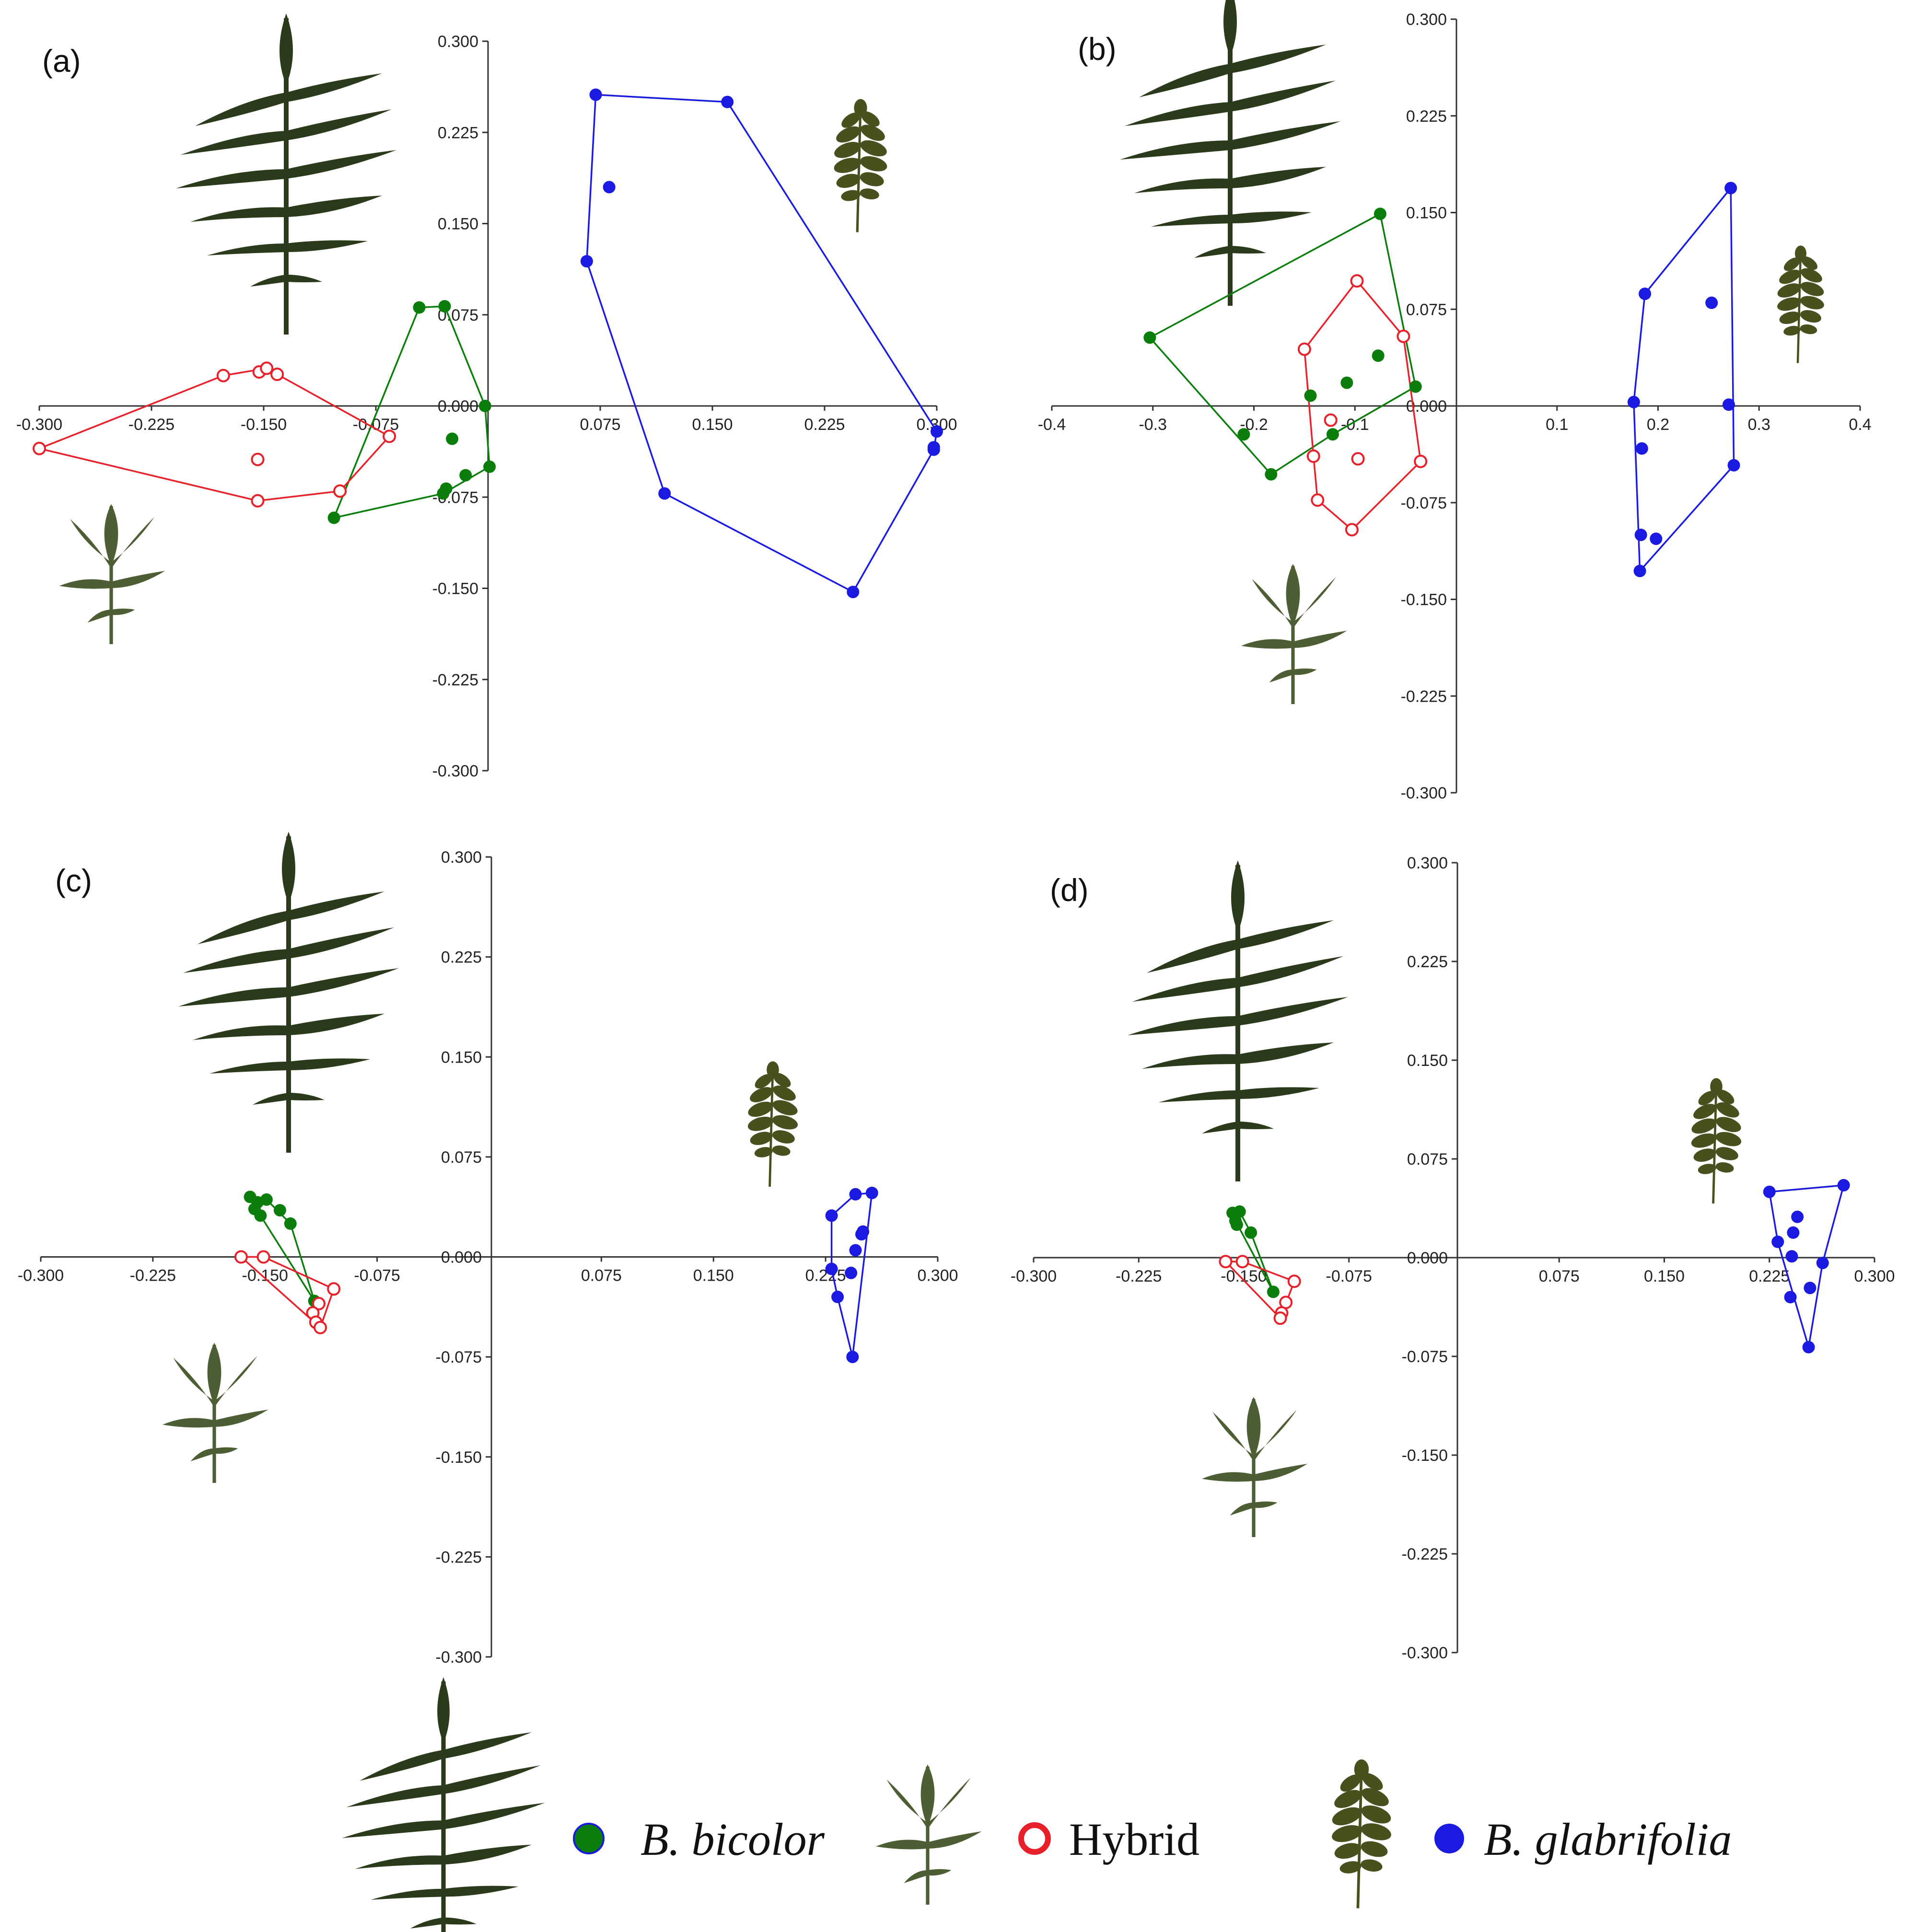 This screenshot has height=1932, width=1909. Describe the element at coordinates (1134, 1839) in the screenshot. I see `legend-hybrid-label: Hybrid` at that location.